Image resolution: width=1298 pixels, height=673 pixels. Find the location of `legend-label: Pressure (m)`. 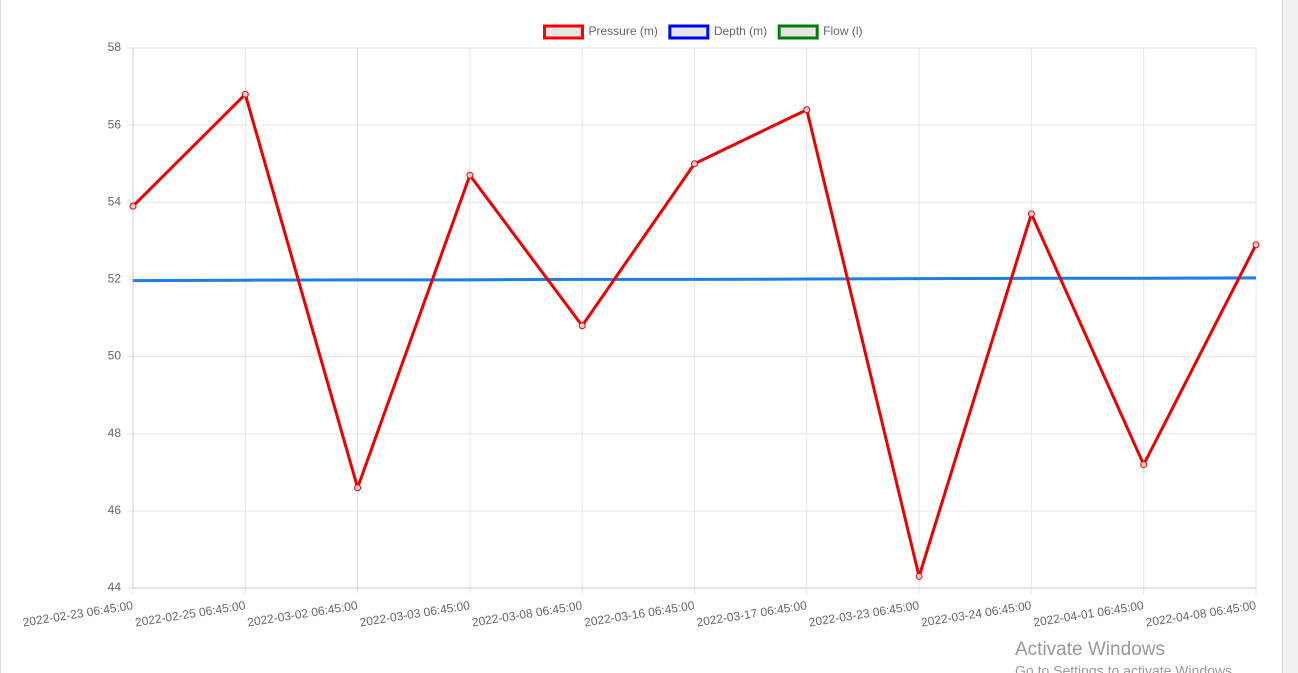

legend-label: Pressure (m) is located at coordinates (622, 31).